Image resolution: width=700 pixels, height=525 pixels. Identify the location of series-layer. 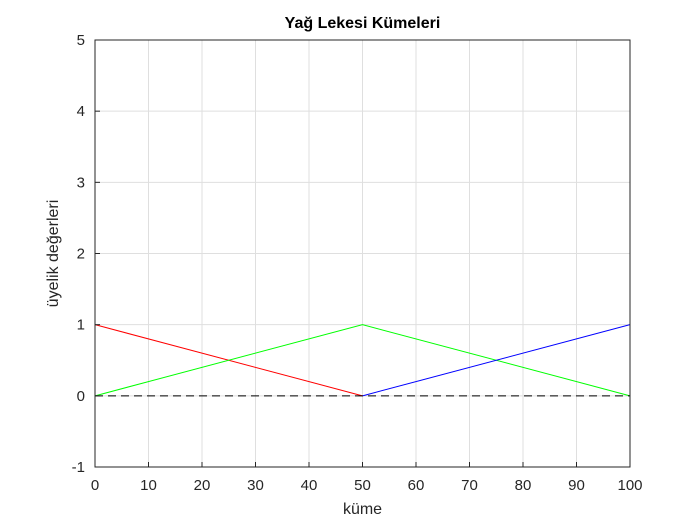
(362, 360).